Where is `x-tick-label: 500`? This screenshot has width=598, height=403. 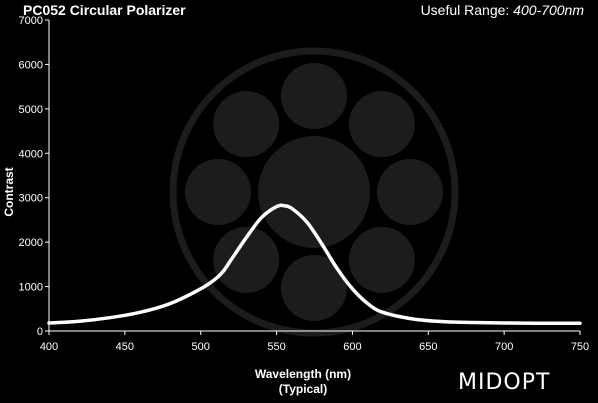
x-tick-label: 500 is located at coordinates (201, 347).